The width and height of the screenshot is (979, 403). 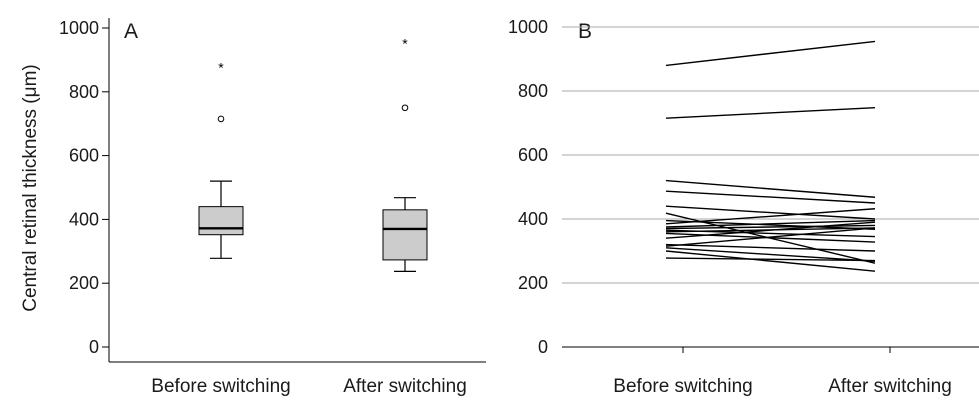 I want to click on panel-a-y-tick-label: 1000, so click(x=79, y=28).